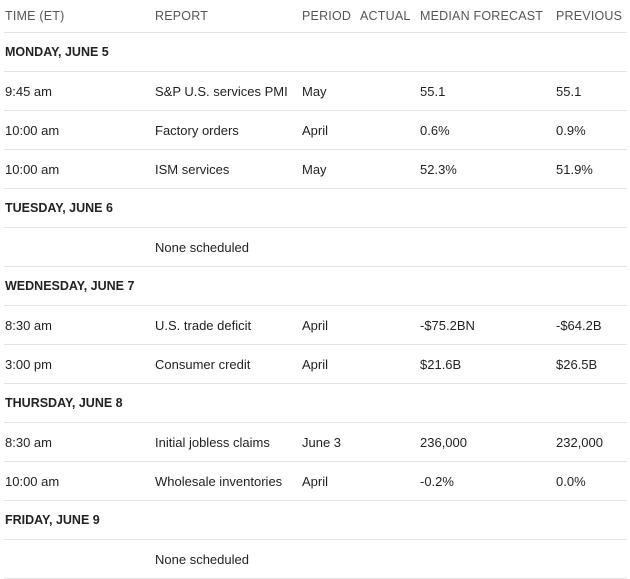  I want to click on cell-median-forecast: 52.3%, so click(488, 169).